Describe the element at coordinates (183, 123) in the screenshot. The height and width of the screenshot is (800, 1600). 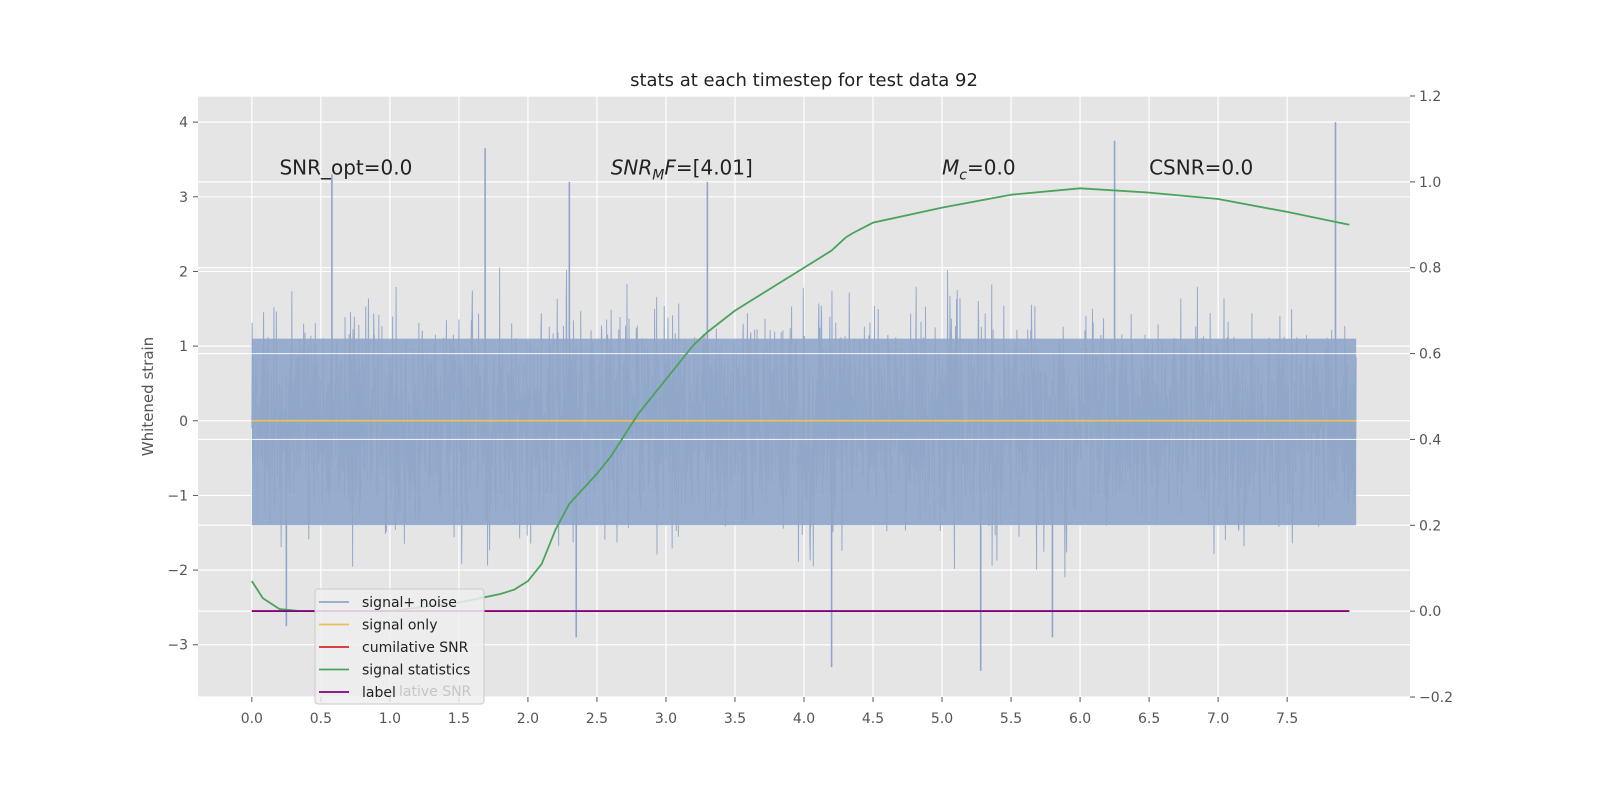
I see `y-tick-label: 4` at that location.